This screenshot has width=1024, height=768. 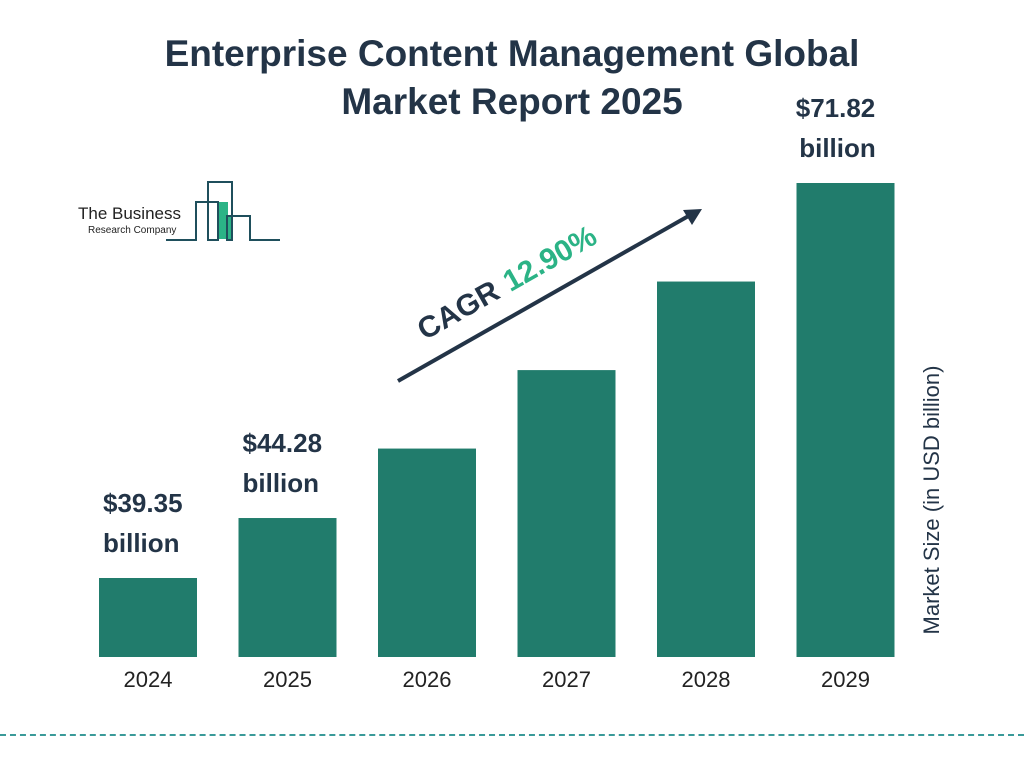 I want to click on title-line-1: Enterprise Content Management Global, so click(x=512, y=53).